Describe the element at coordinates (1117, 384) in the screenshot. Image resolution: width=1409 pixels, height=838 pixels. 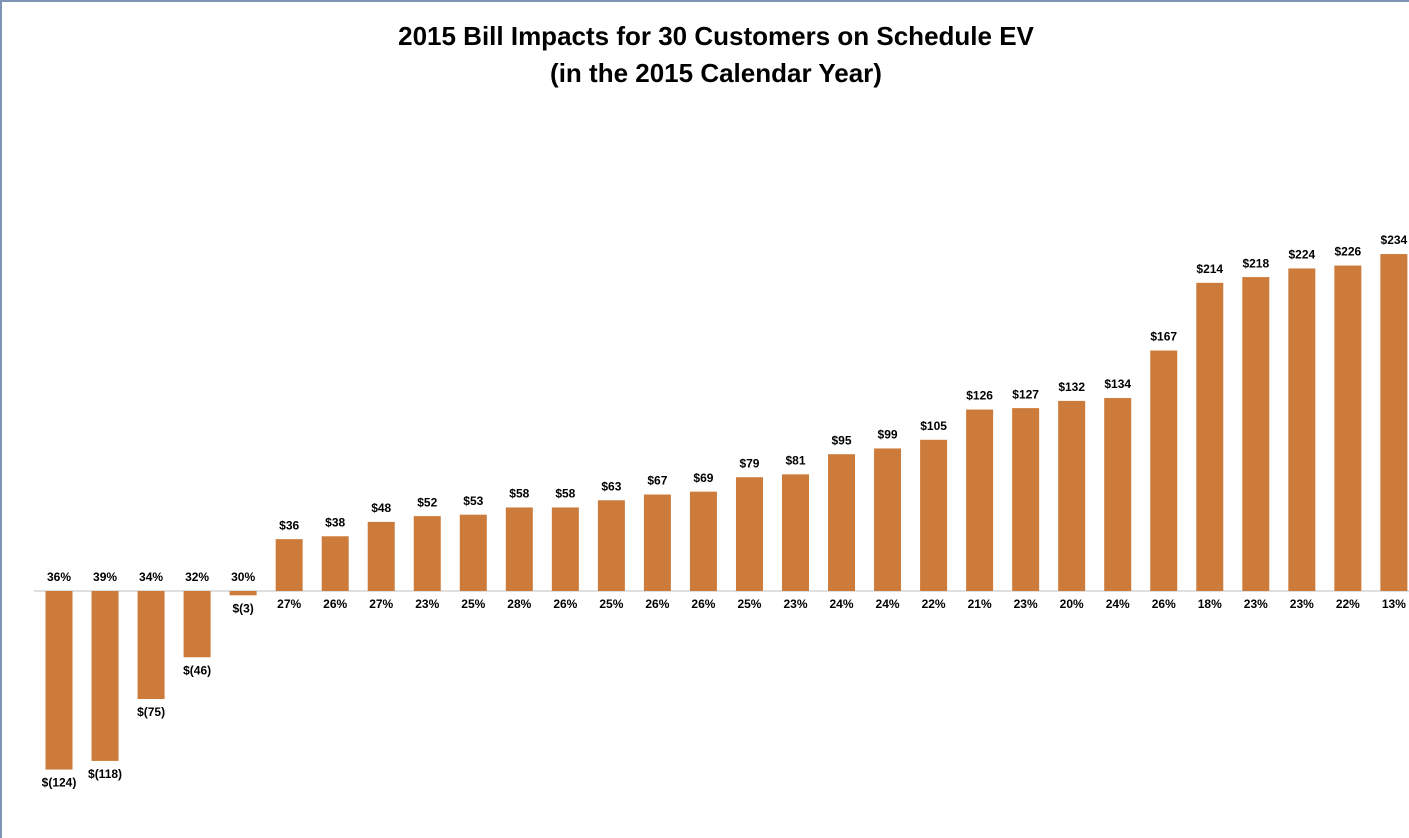
I see `value-label: $134` at that location.